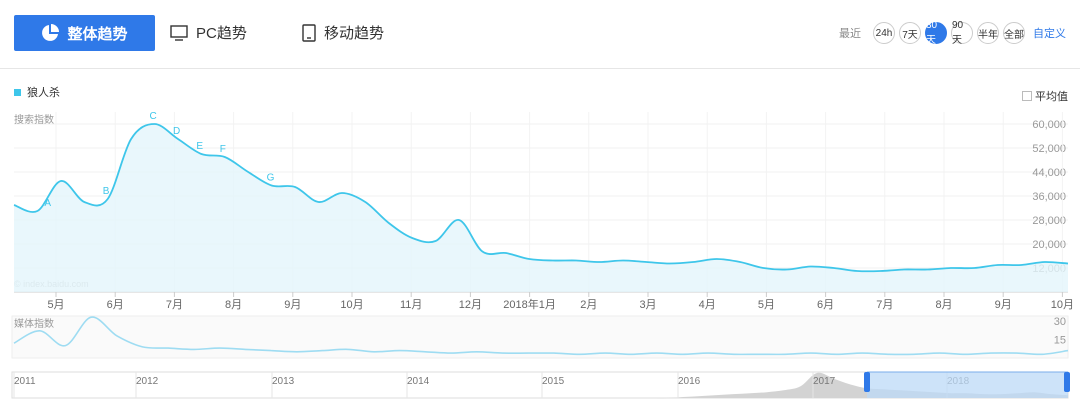 Image resolution: width=1080 pixels, height=401 pixels. What do you see at coordinates (1049, 221) in the screenshot?
I see `y-tick-label: 28,000` at bounding box center [1049, 221].